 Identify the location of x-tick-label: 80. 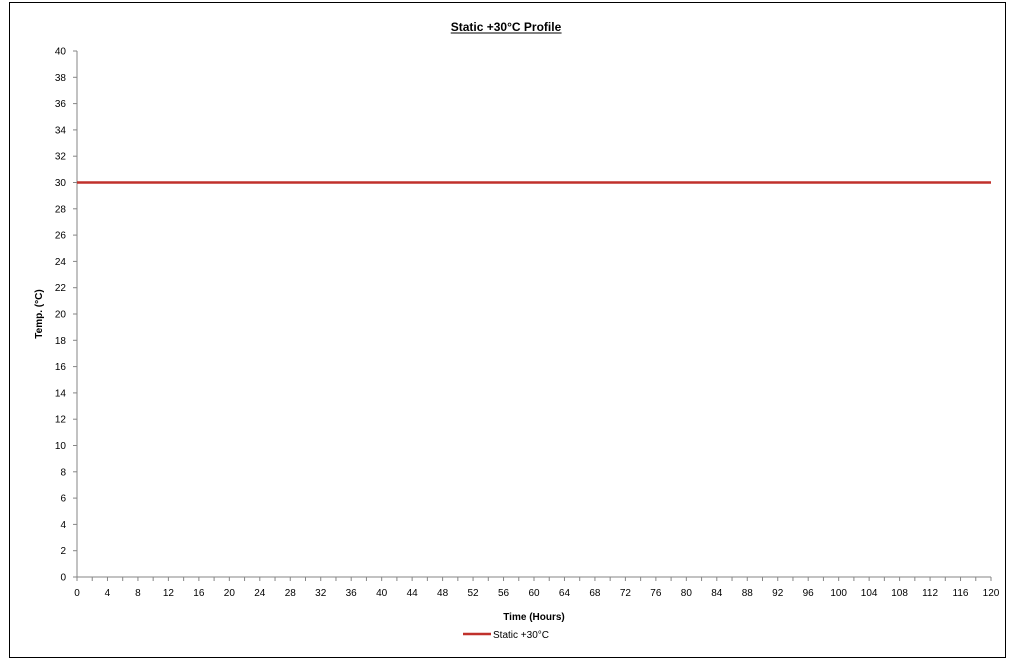
(687, 593).